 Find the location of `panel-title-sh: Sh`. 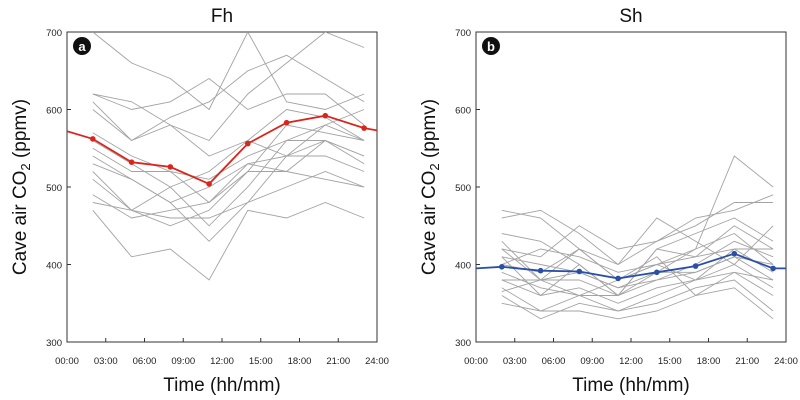

panel-title-sh: Sh is located at coordinates (630, 16).